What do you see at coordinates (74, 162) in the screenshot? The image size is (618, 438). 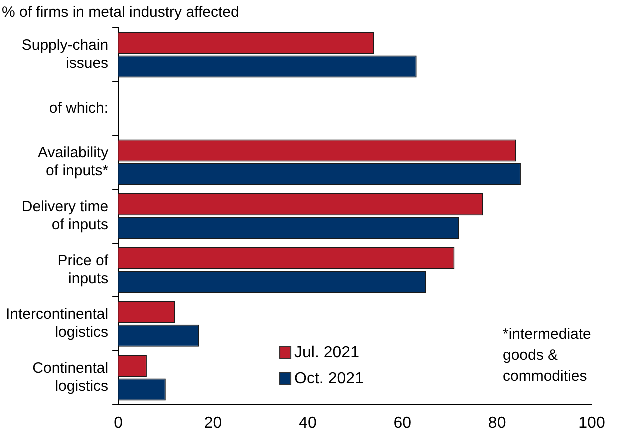 I see `y-tick-label: Availability of inputs*` at bounding box center [74, 162].